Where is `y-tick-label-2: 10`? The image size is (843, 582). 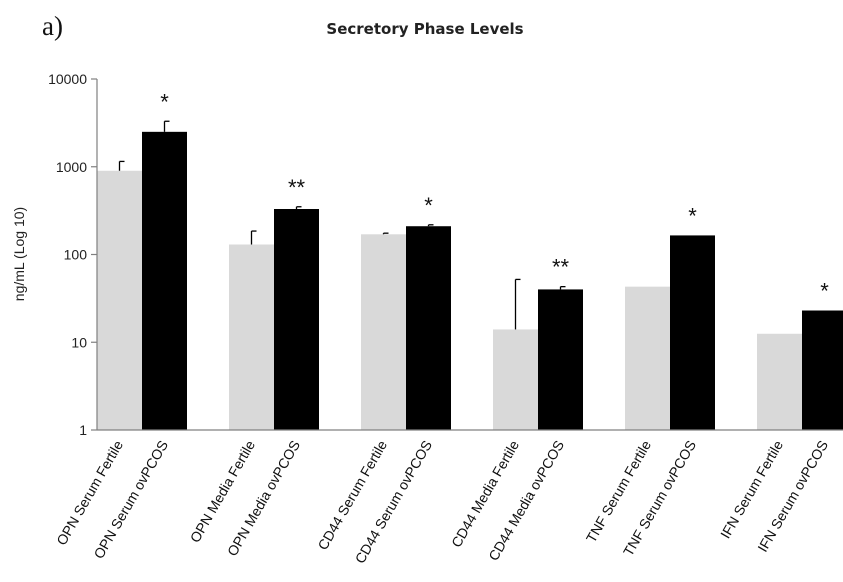
y-tick-label-2: 10 is located at coordinates (79, 342).